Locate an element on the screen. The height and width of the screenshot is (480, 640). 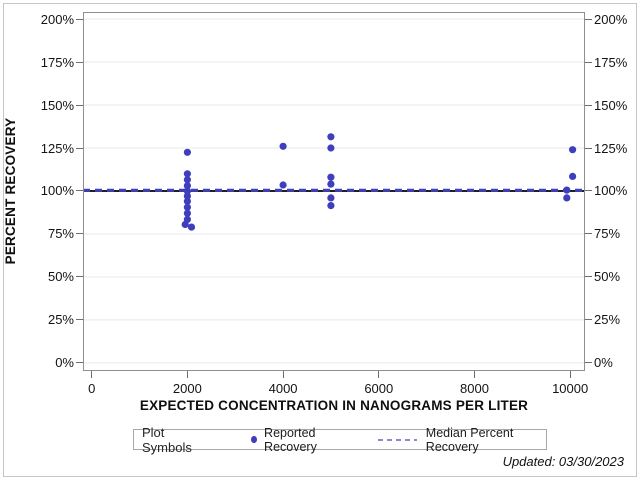
legend-entry-reported-recovery: Reported Recovery is located at coordinates (278, 440).